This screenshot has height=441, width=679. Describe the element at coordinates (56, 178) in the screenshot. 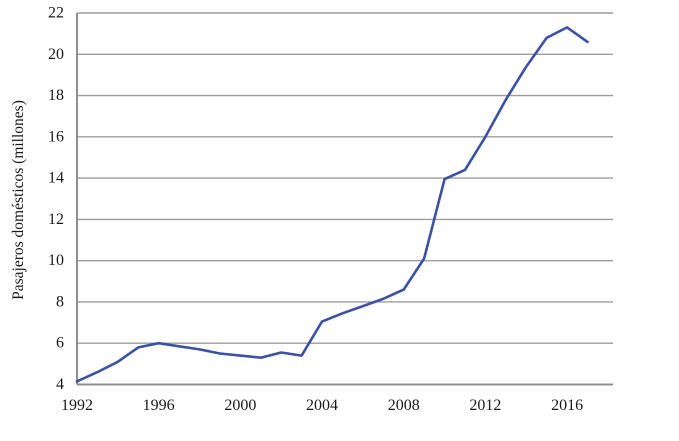

I see `y-tick-label: 14` at that location.